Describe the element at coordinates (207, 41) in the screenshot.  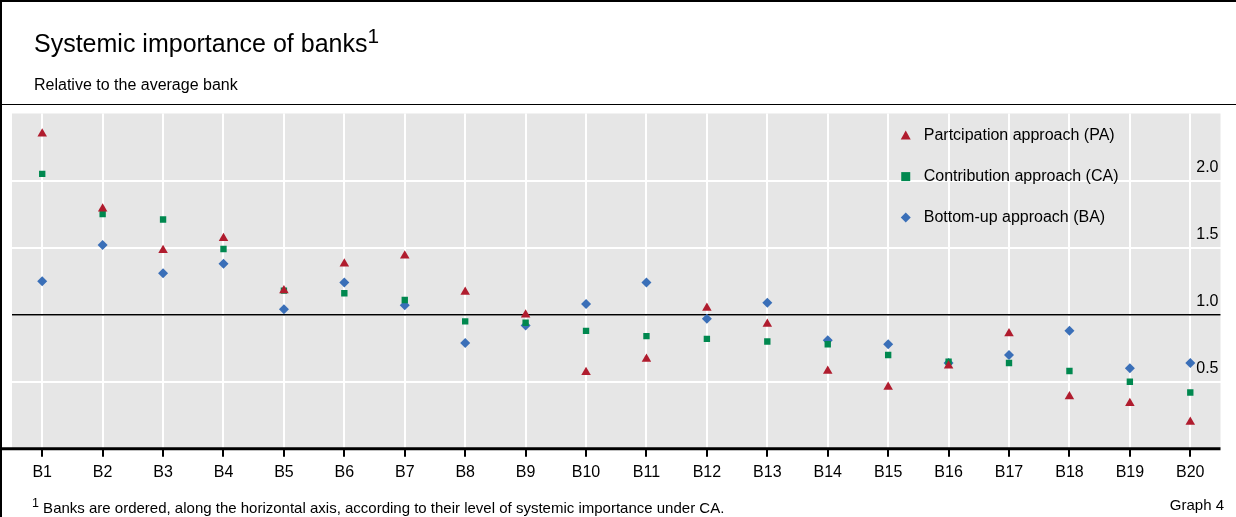
I see `chart-title: Systemic importance of banks$^{1}$` at that location.